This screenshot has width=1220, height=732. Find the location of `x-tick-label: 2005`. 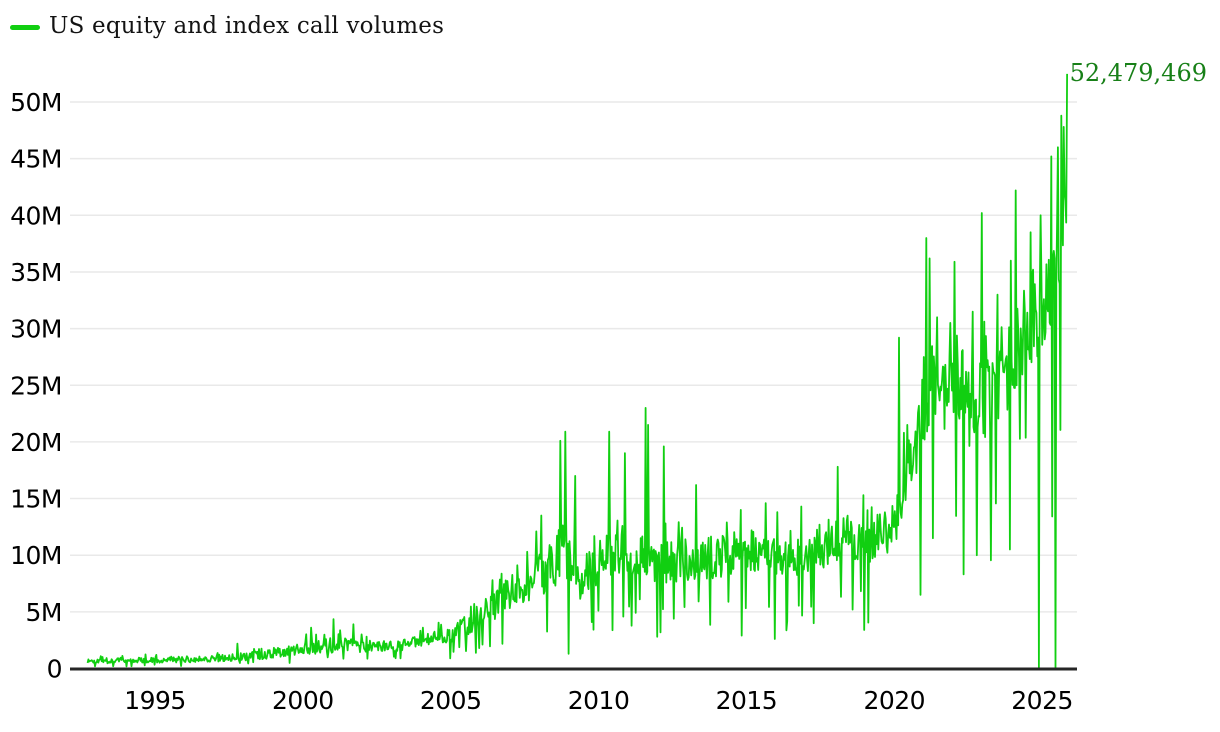

x-tick-label: 2005 is located at coordinates (451, 700).